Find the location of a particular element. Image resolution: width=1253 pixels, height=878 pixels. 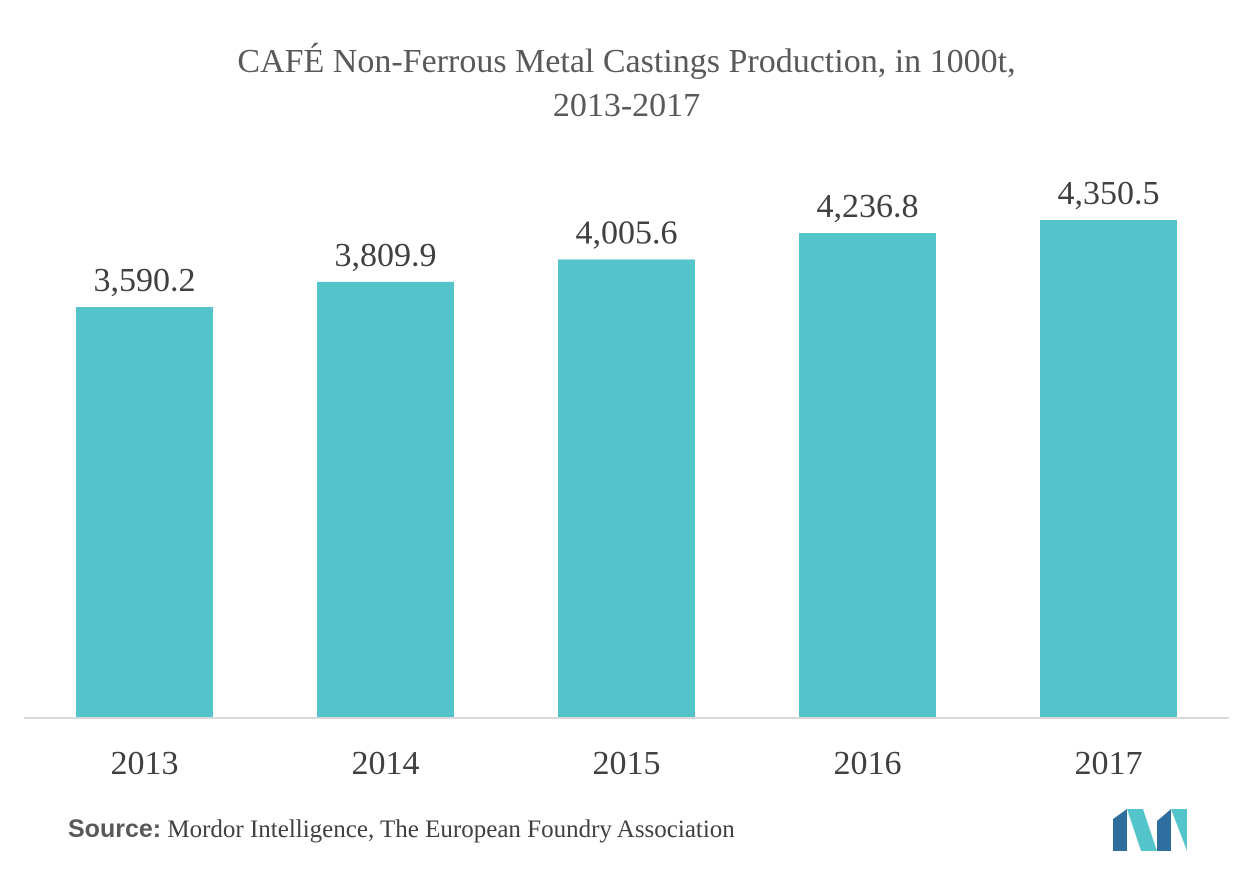

value-label-2015: 4,005.6 is located at coordinates (627, 232).